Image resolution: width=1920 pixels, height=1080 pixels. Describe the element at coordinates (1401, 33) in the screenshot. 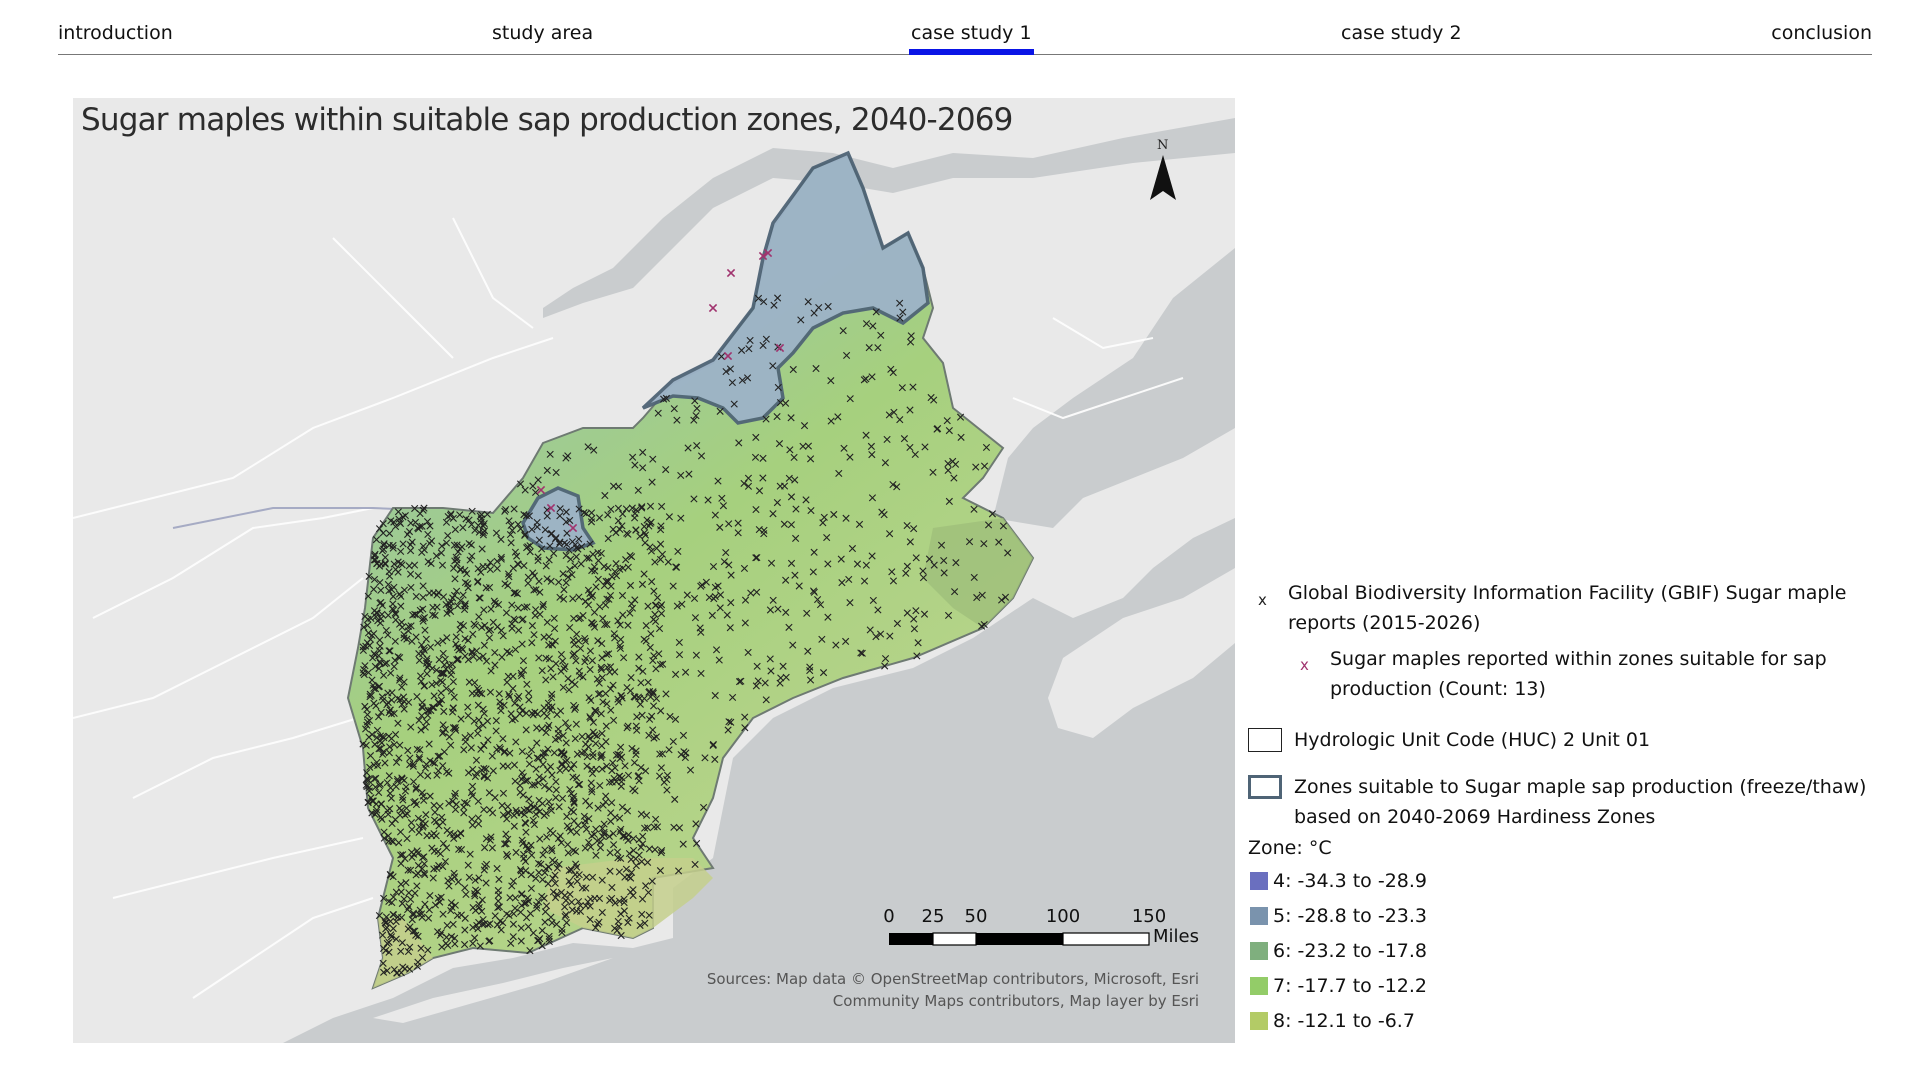

I see `nav-case-study-2: case study 2` at that location.